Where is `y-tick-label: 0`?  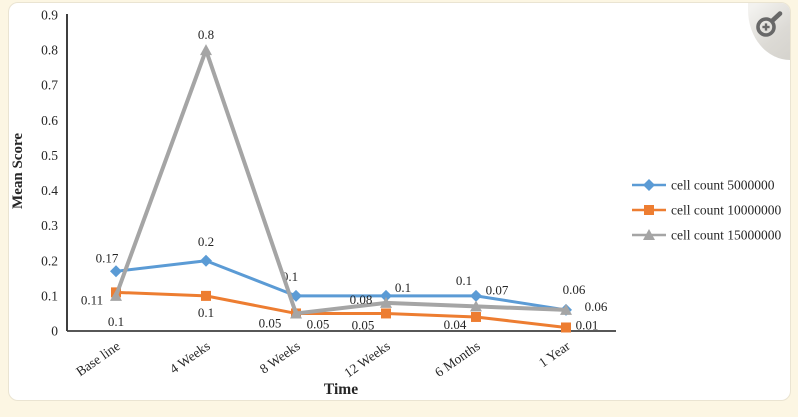
y-tick-label: 0 is located at coordinates (54, 331).